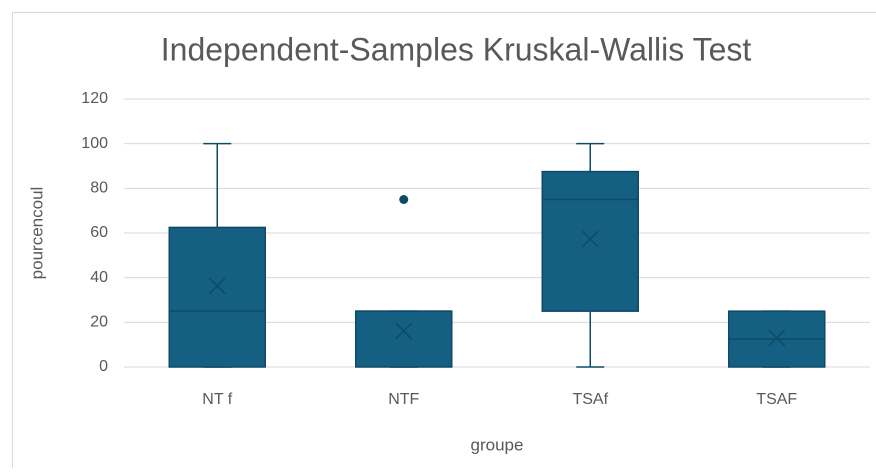  What do you see at coordinates (99, 277) in the screenshot?
I see `y-tick-label: 40` at bounding box center [99, 277].